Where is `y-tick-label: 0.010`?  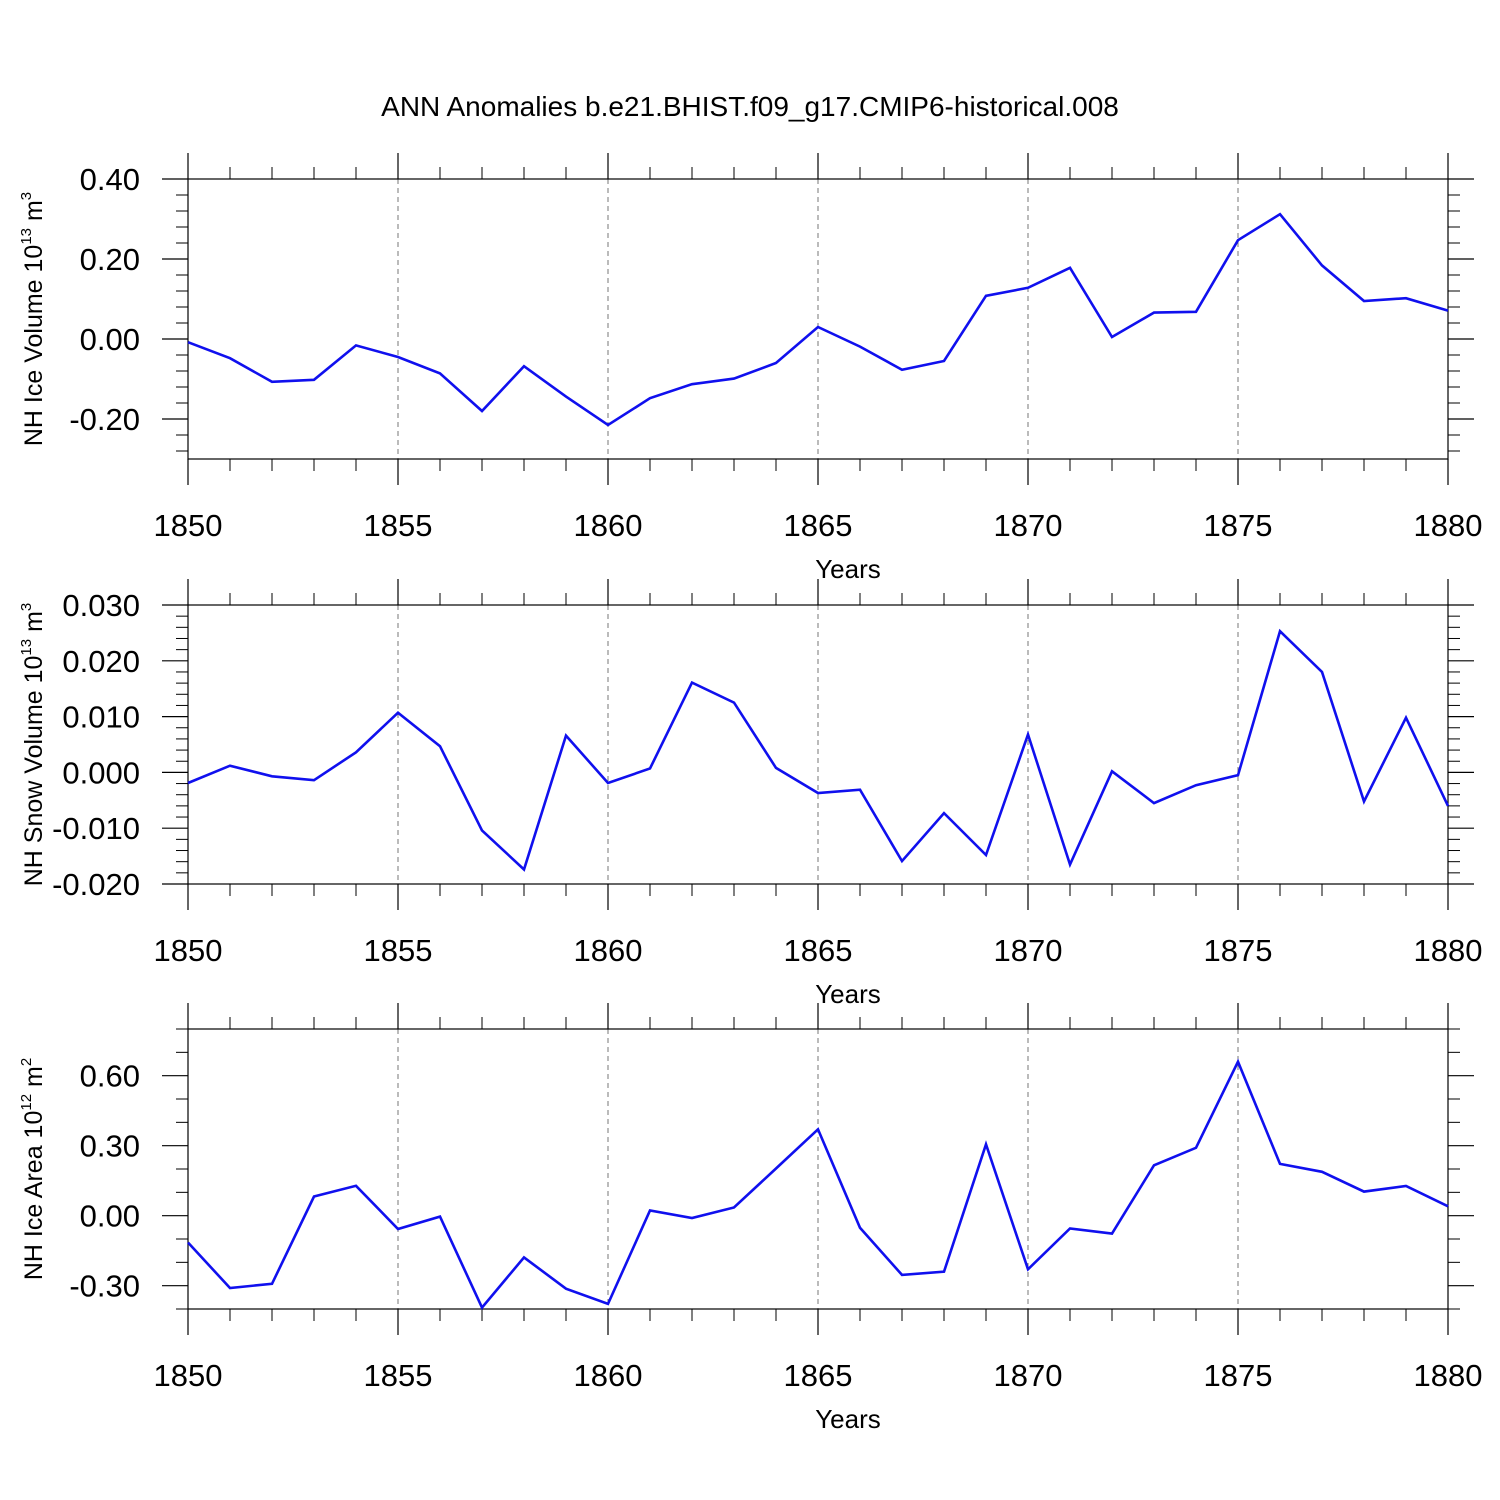
y-tick-label: 0.010 is located at coordinates (101, 717).